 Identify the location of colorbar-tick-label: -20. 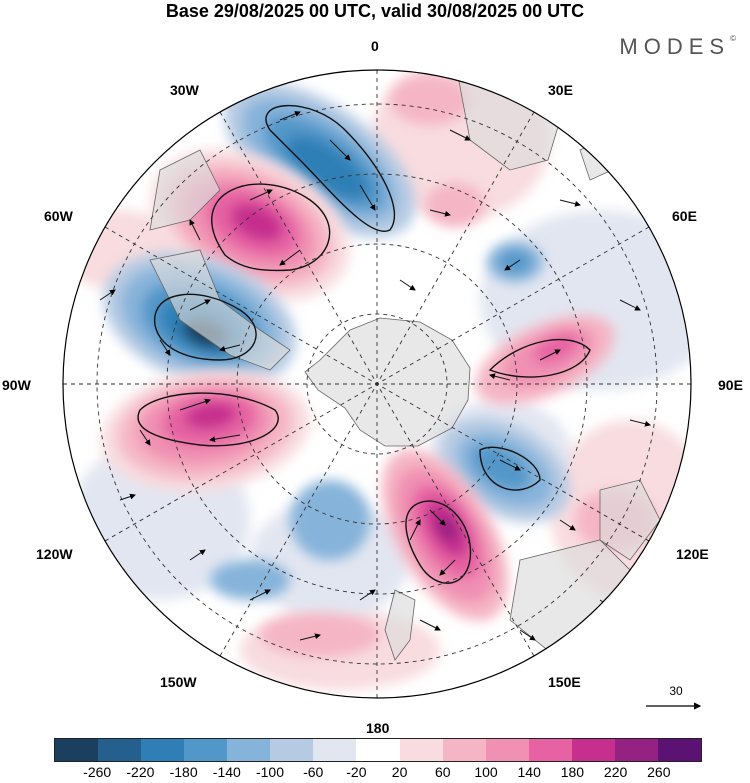
(356, 772).